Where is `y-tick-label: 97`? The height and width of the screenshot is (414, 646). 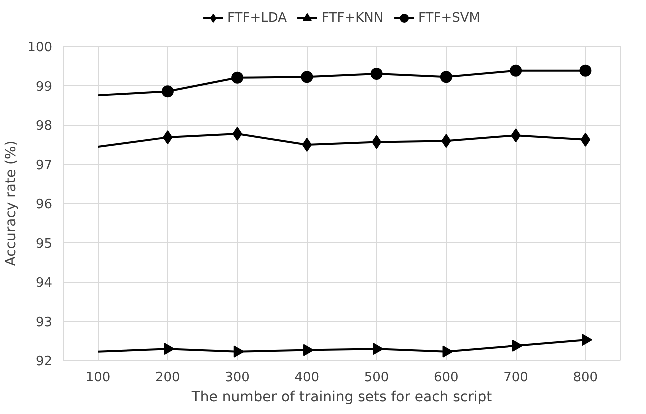
y-tick-label: 97 is located at coordinates (44, 166).